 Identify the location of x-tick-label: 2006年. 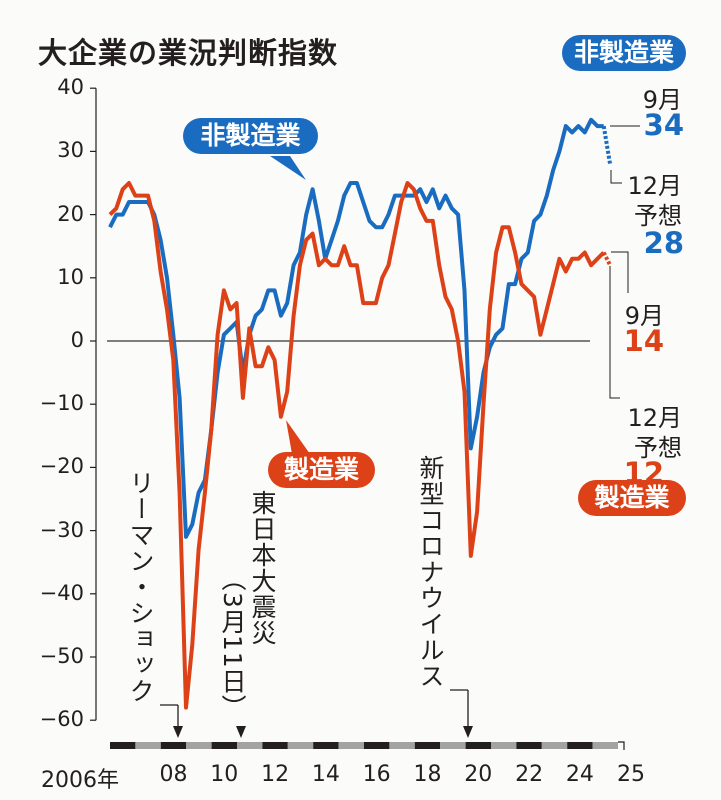
(80, 780).